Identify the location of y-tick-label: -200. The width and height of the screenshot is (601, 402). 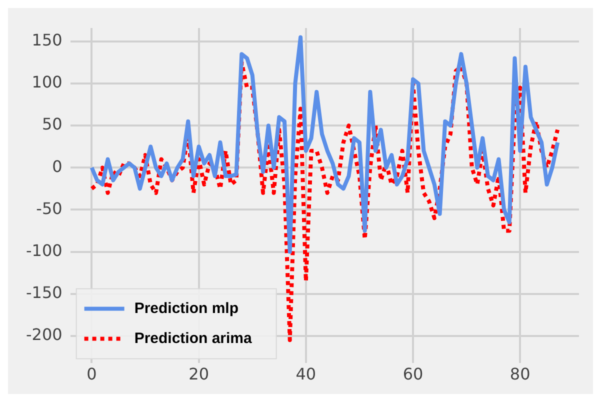
(44, 334).